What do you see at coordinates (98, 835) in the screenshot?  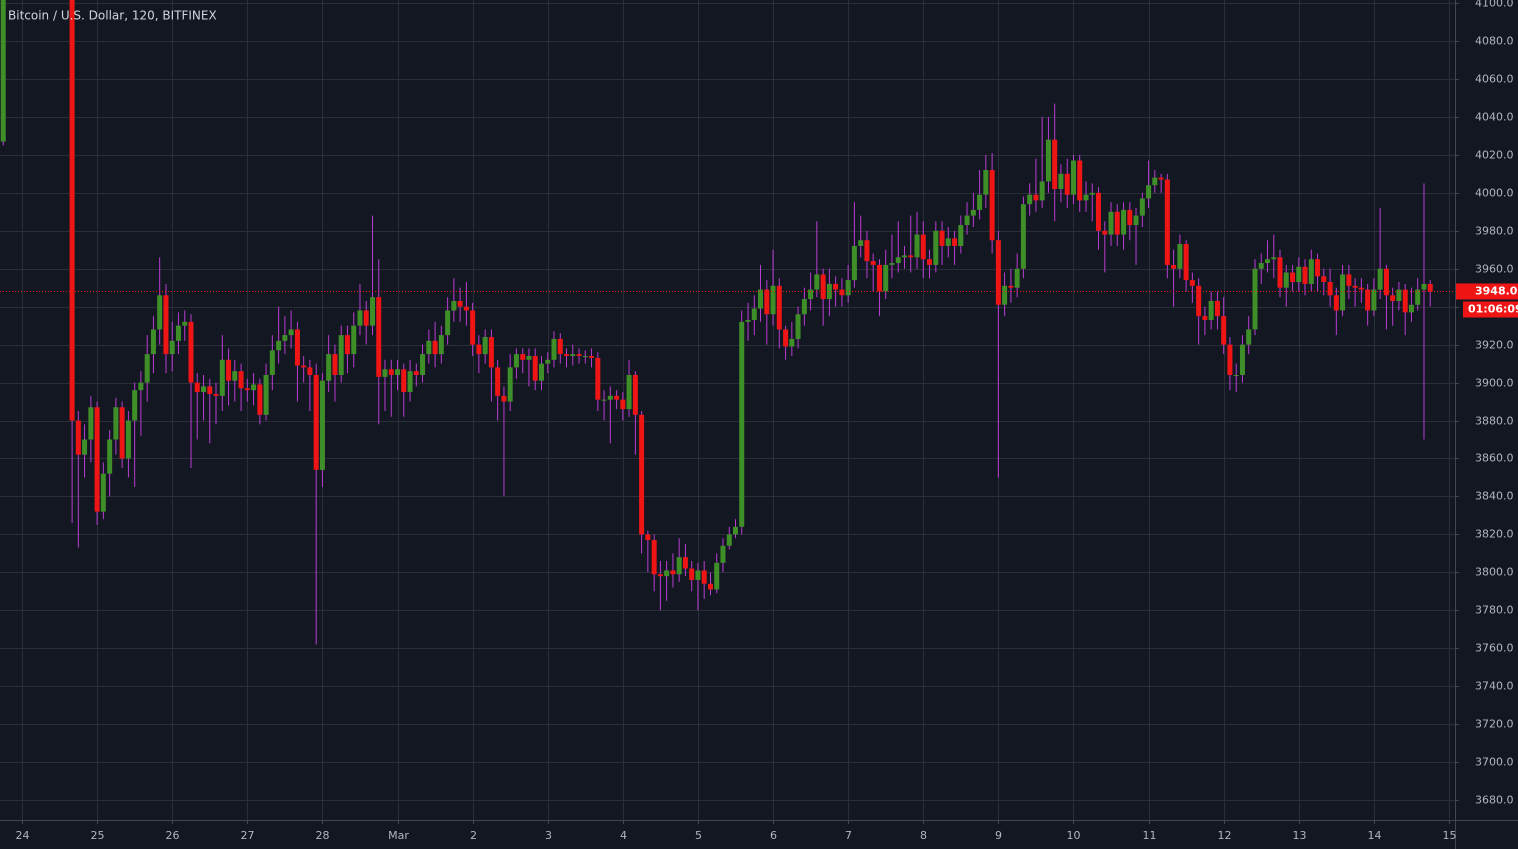 I see `x-tick-label: 25` at bounding box center [98, 835].